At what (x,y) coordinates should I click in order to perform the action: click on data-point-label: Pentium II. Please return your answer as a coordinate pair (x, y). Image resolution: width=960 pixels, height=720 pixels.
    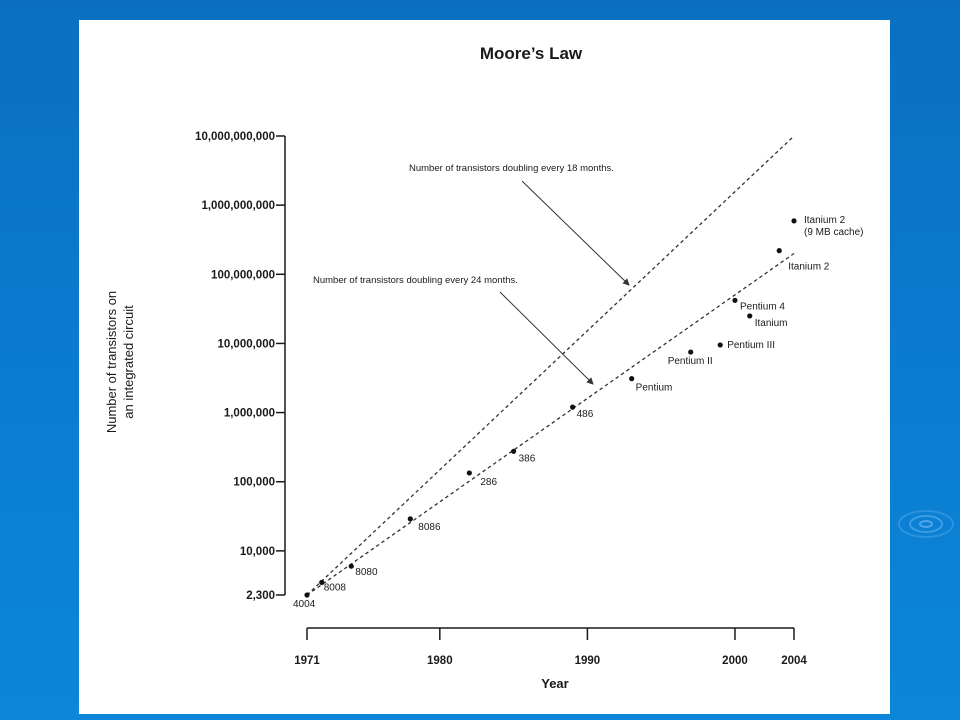
    Looking at the image, I should click on (690, 361).